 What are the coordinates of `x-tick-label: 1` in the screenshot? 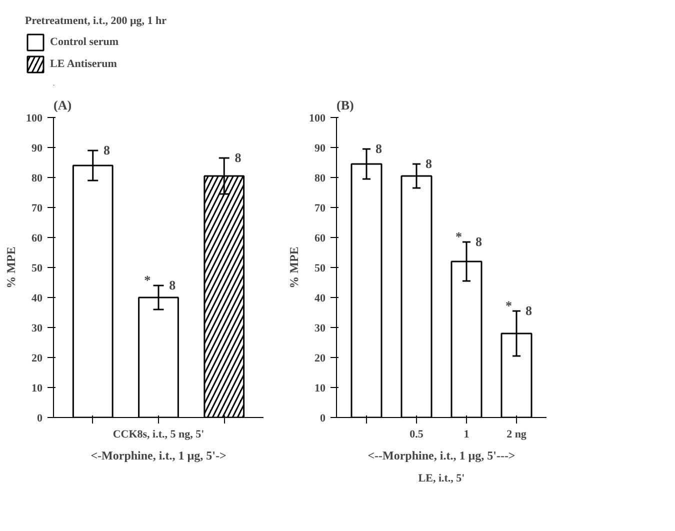 It's located at (467, 434).